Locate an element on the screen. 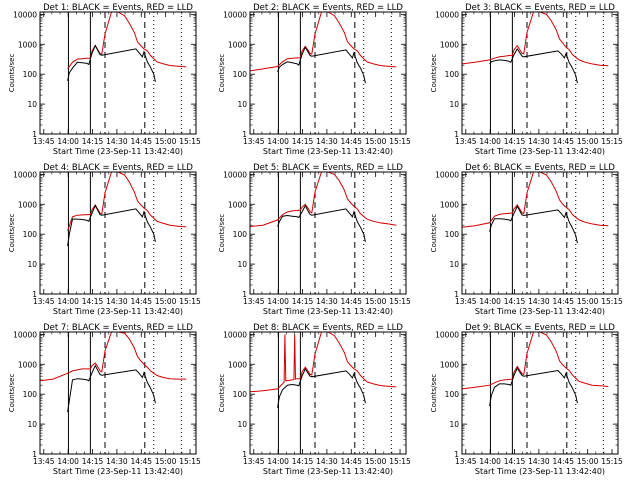  panel-title: Det 3: BLACK = Events, RED = LLD is located at coordinates (540, 8).